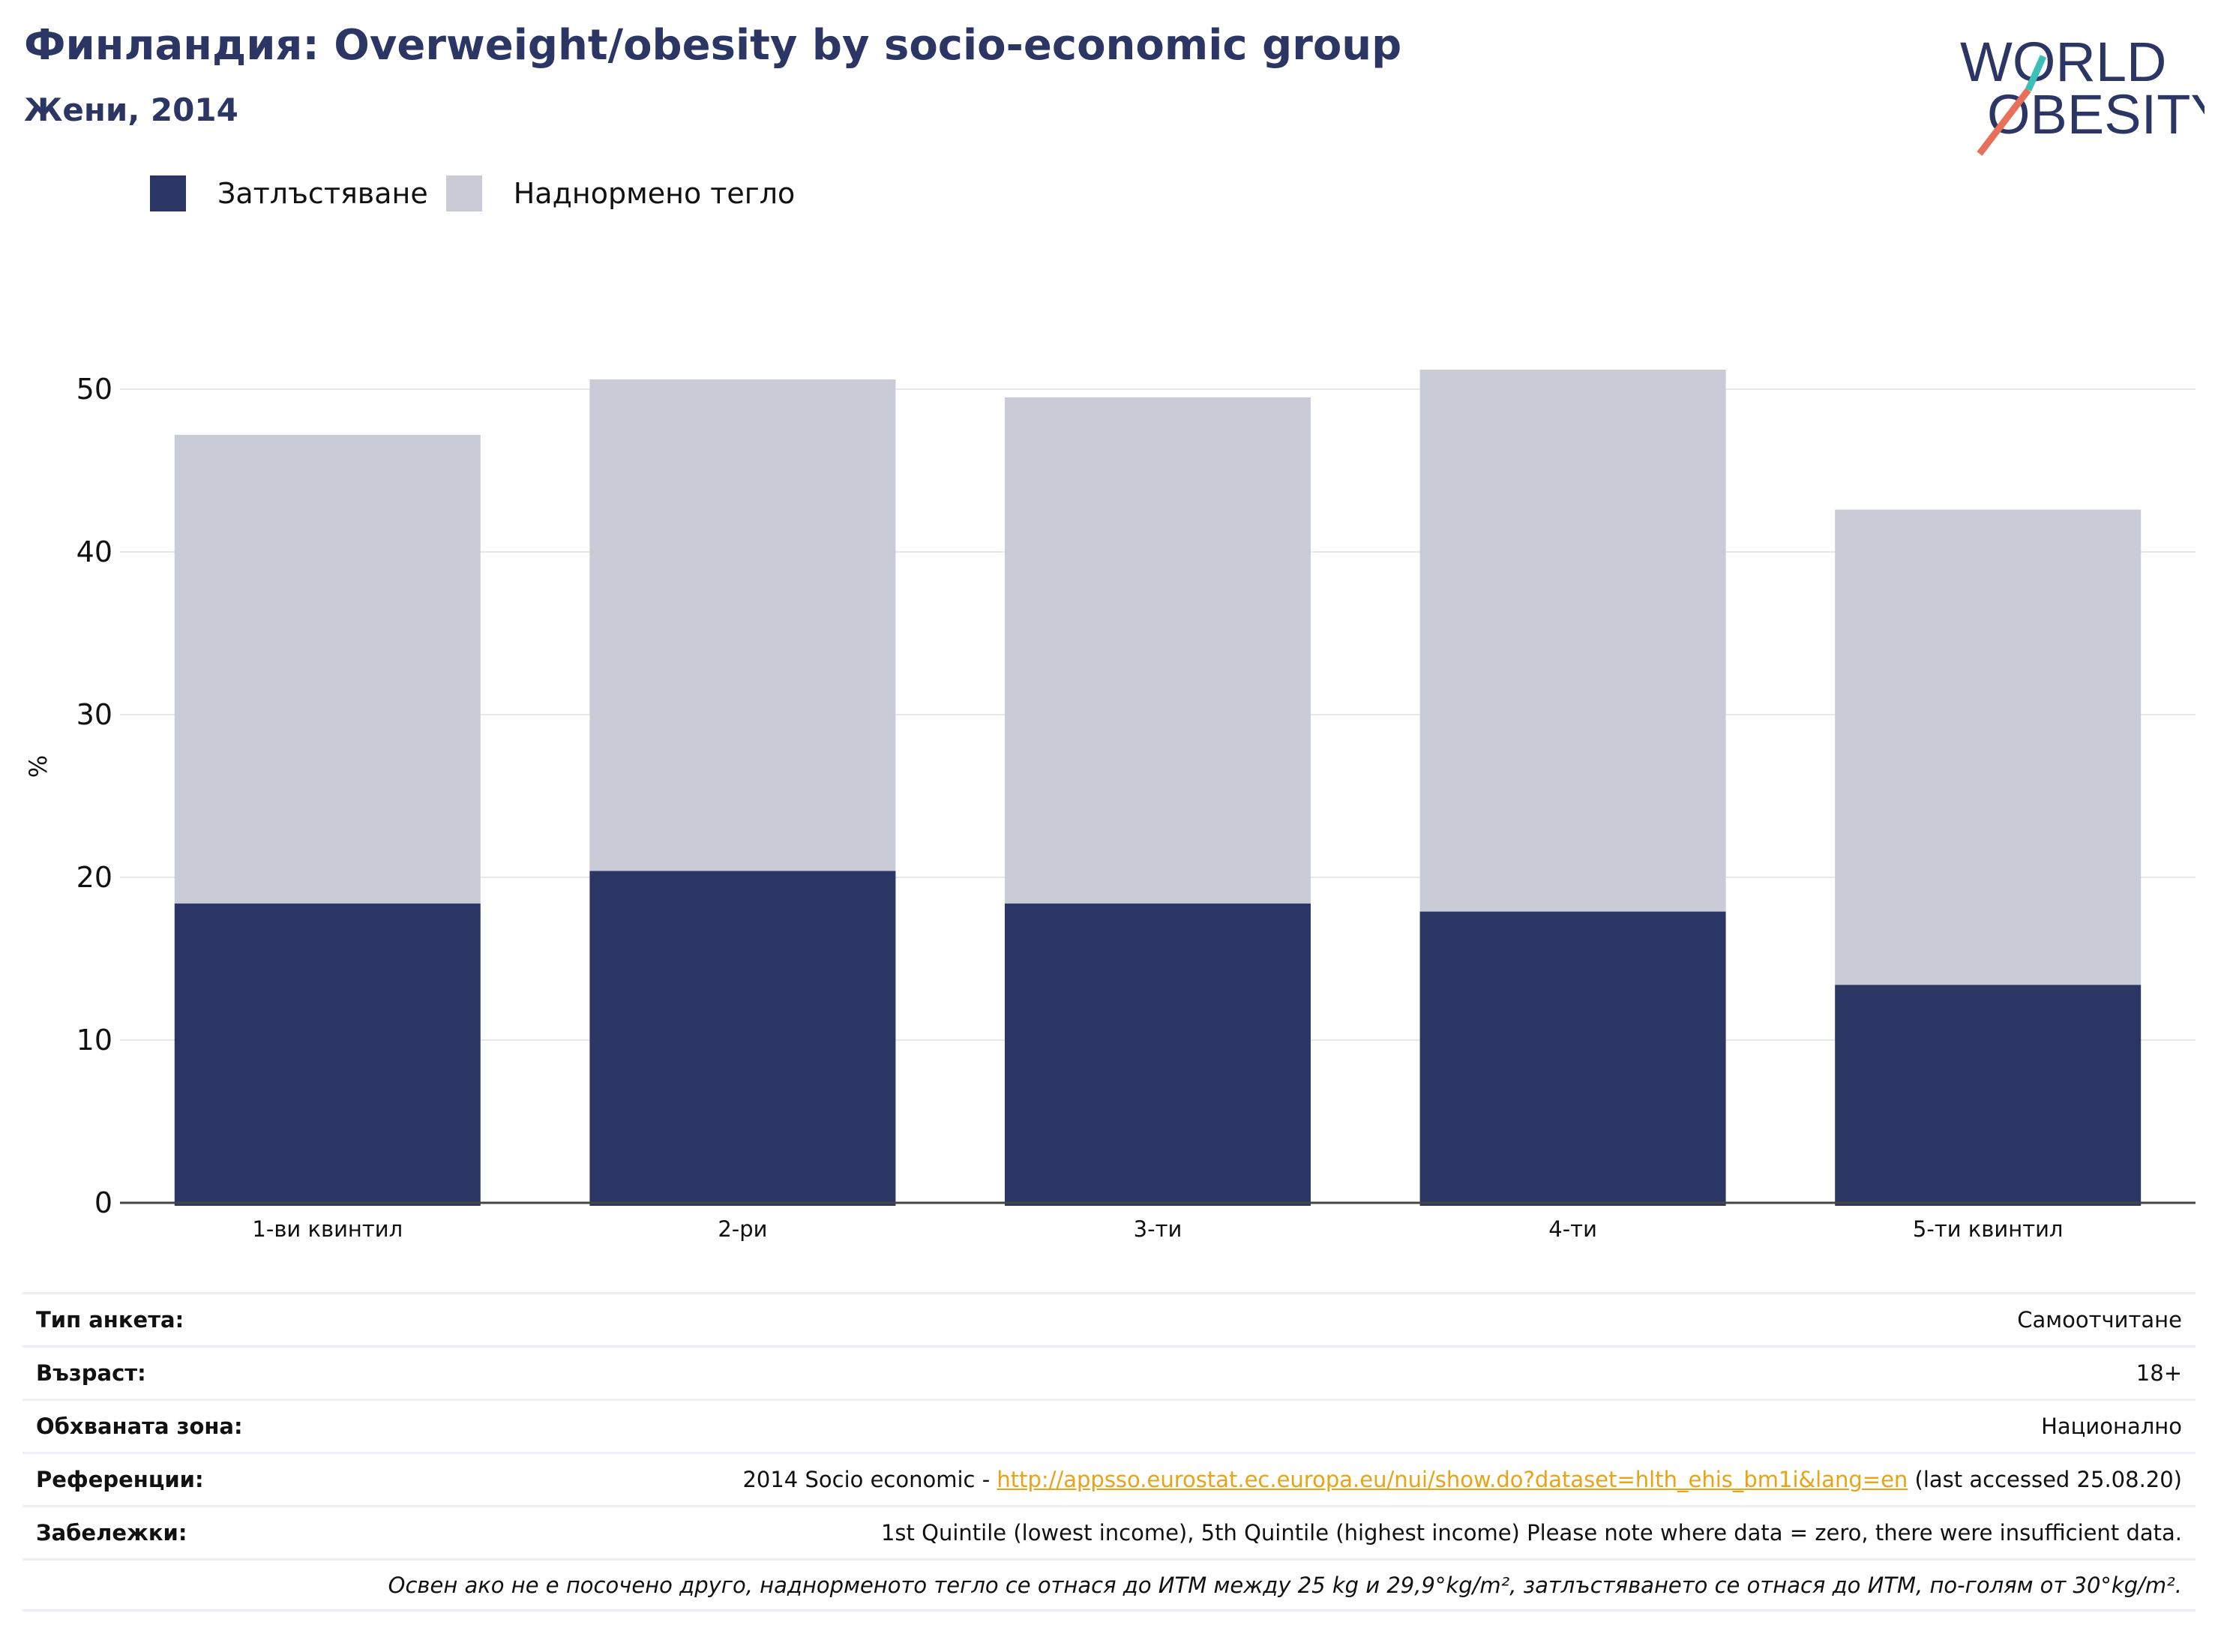 Image resolution: width=2218 pixels, height=1652 pixels. Describe the element at coordinates (2099, 1320) in the screenshot. I see `info-value-survey-type: Самоотчитане` at that location.